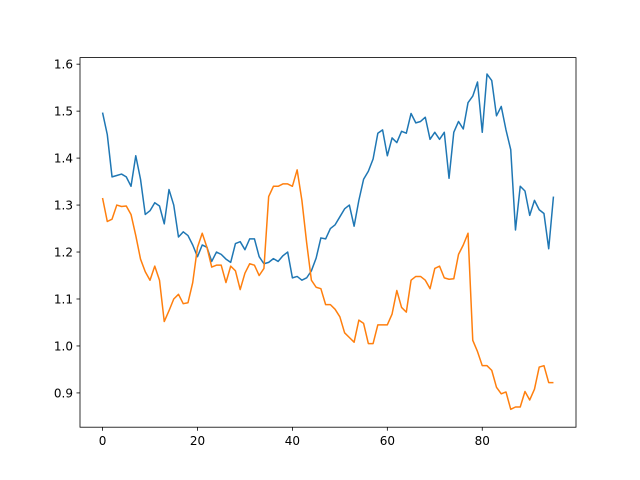 The width and height of the screenshot is (640, 480). I want to click on x-tick-label: 40, so click(292, 441).